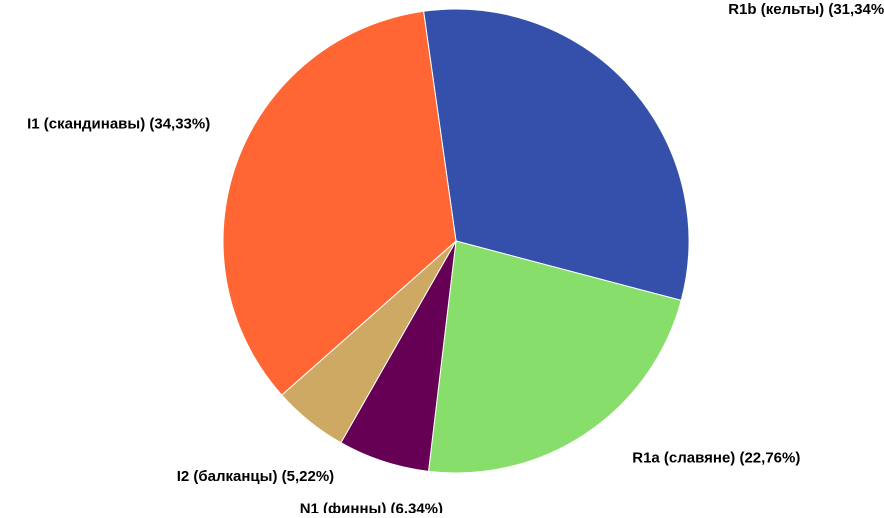 The image size is (884, 518). What do you see at coordinates (806, 9) in the screenshot?
I see `slice-label-0: R1b (кельты) (31,34%)` at bounding box center [806, 9].